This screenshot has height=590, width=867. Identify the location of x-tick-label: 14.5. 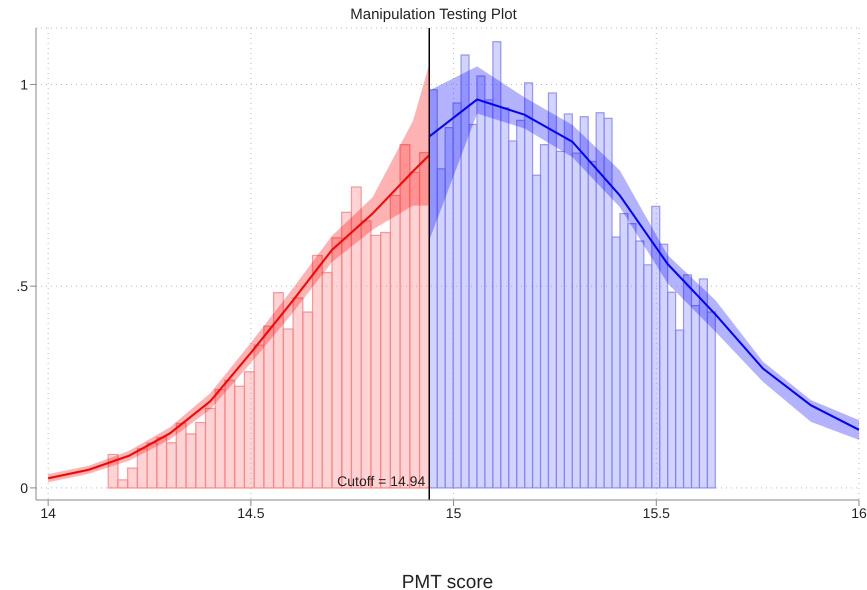
(251, 512).